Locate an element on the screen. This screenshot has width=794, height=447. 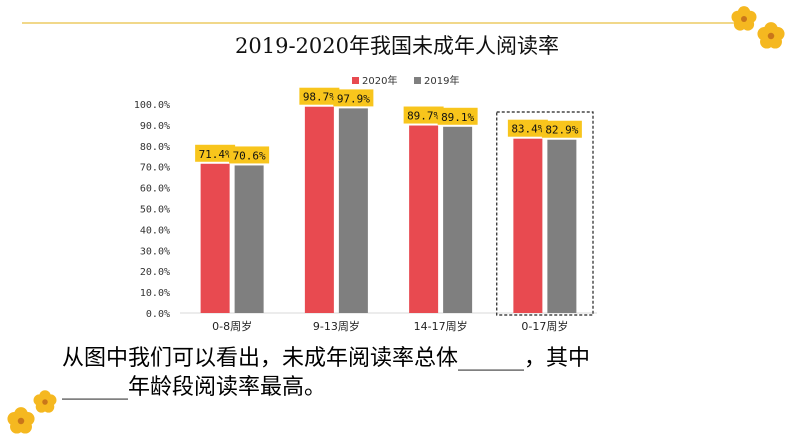
x-tick-label: 9-13周岁 is located at coordinates (336, 326).